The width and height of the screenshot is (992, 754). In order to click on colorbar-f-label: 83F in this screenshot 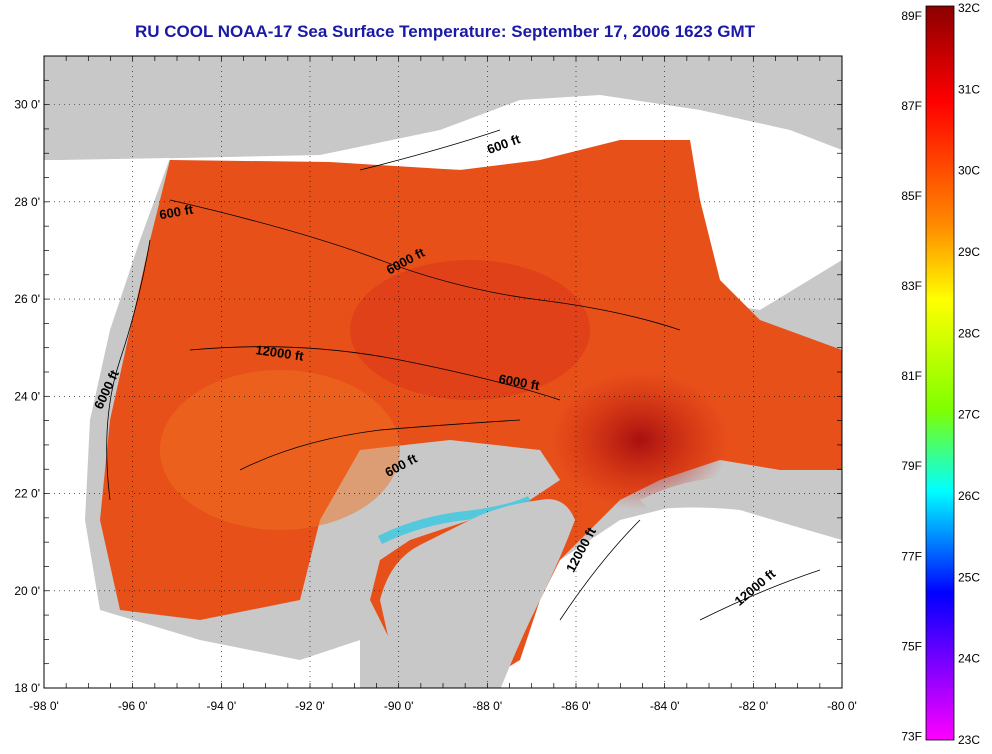, I will do `click(911, 286)`.